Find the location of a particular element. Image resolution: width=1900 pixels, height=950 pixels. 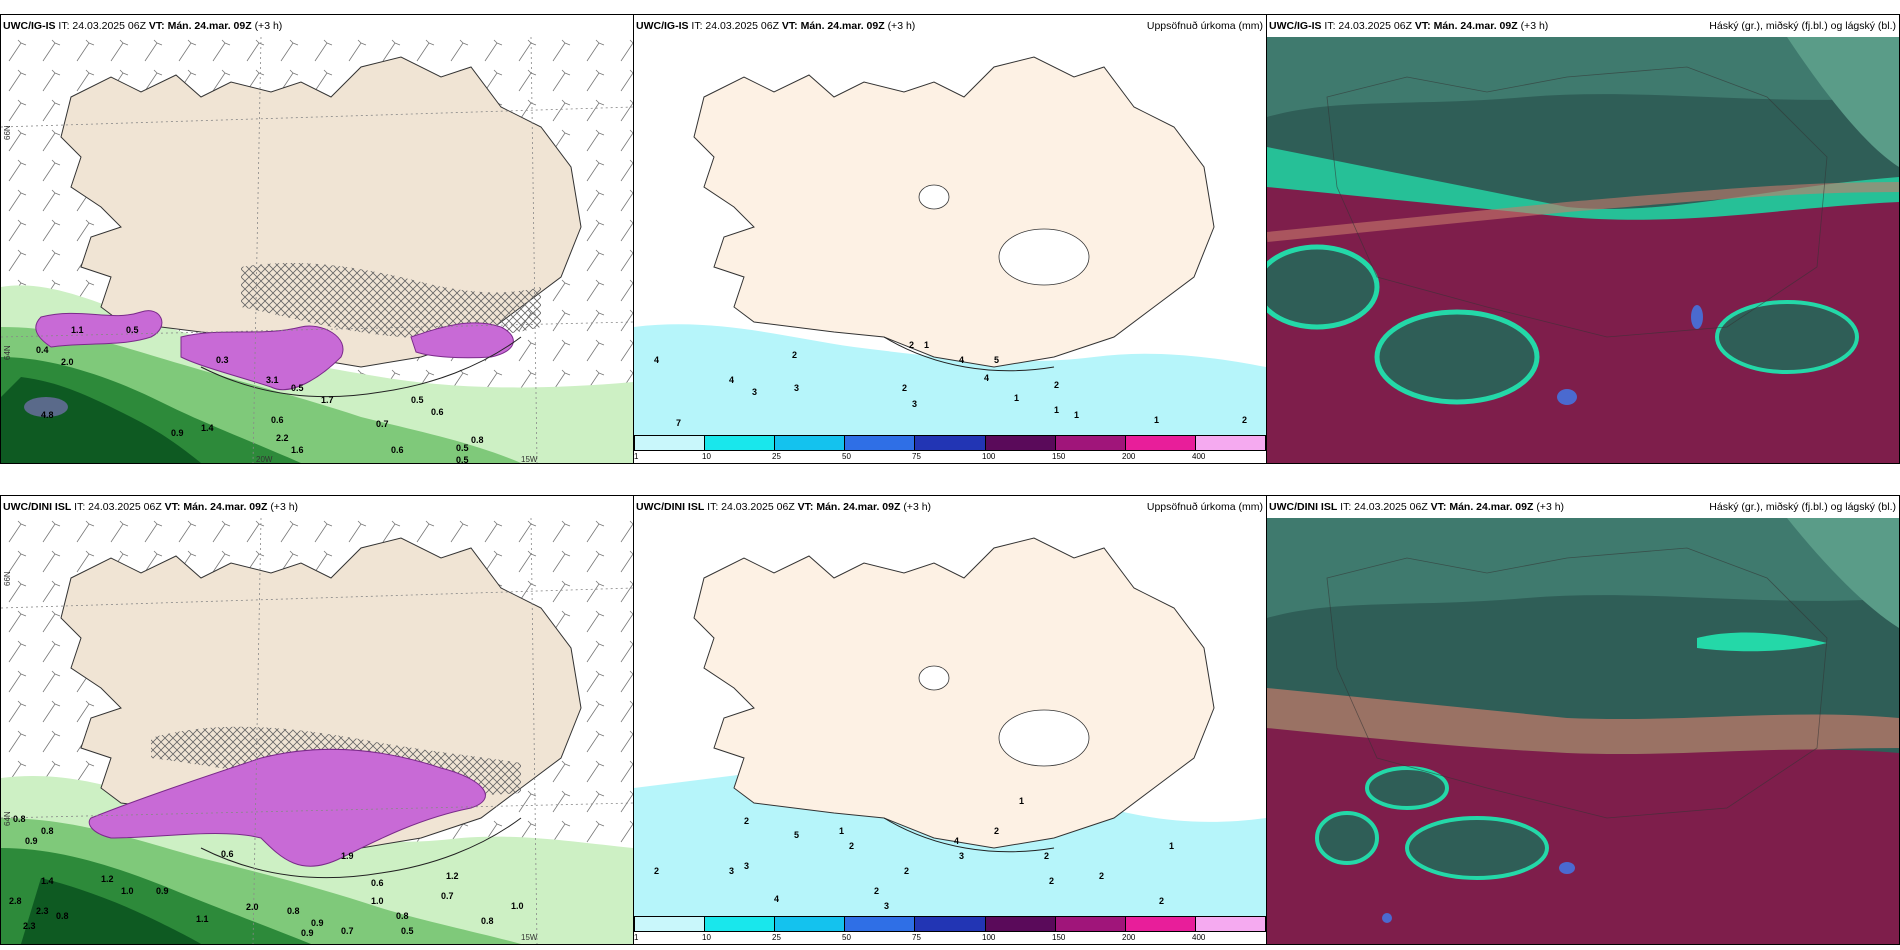

precip-colorbar: 1 10 25 50 75 100 150 200 400 is located at coordinates (950, 449).